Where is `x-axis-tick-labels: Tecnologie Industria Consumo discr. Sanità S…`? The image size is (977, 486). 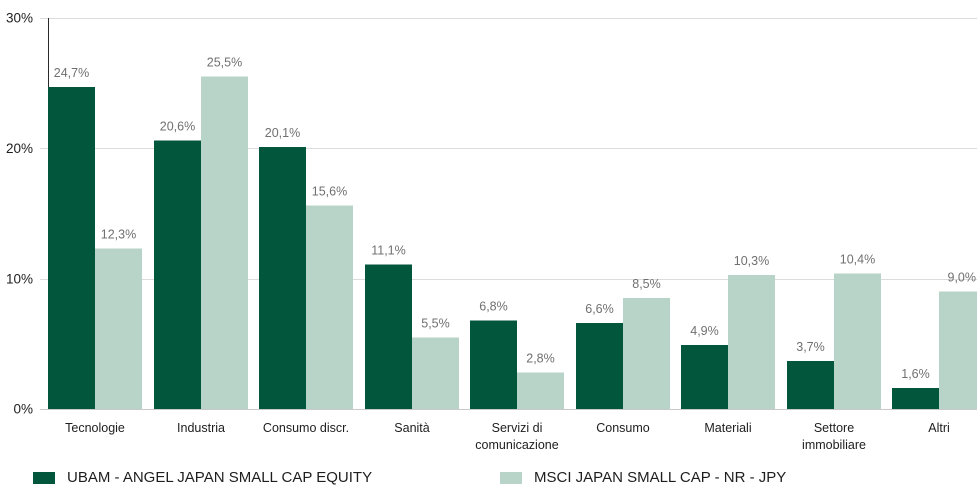 x-axis-tick-labels: Tecnologie Industria Consumo discr. Sanità S… is located at coordinates (488, 440).